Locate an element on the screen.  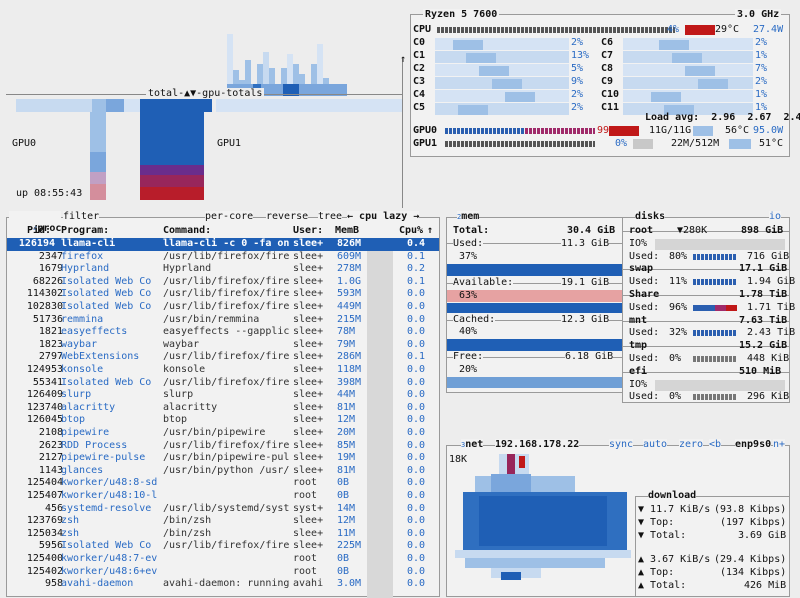
disk-size: 7.63 TiB is located at coordinates (763, 320).